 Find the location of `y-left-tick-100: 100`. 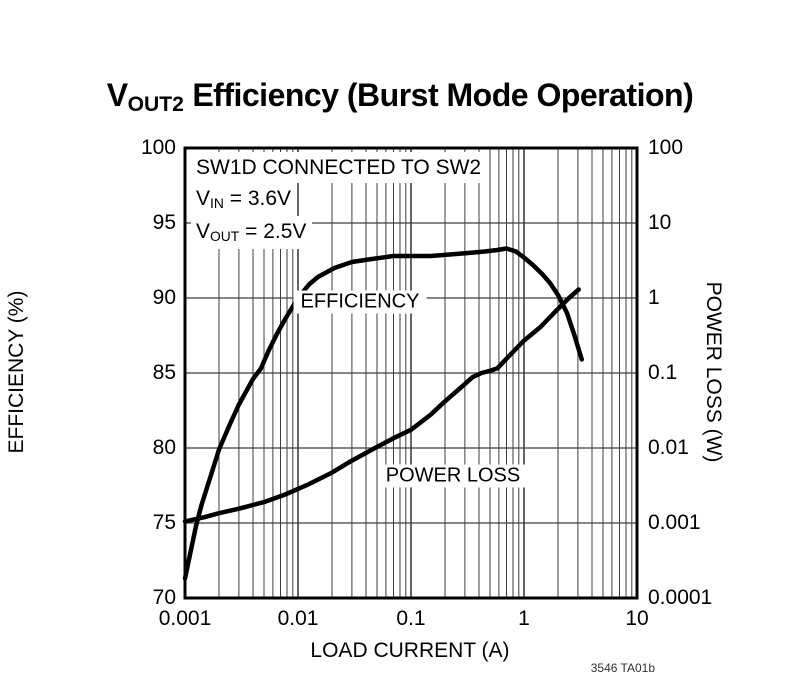

y-left-tick-100: 100 is located at coordinates (158, 147).